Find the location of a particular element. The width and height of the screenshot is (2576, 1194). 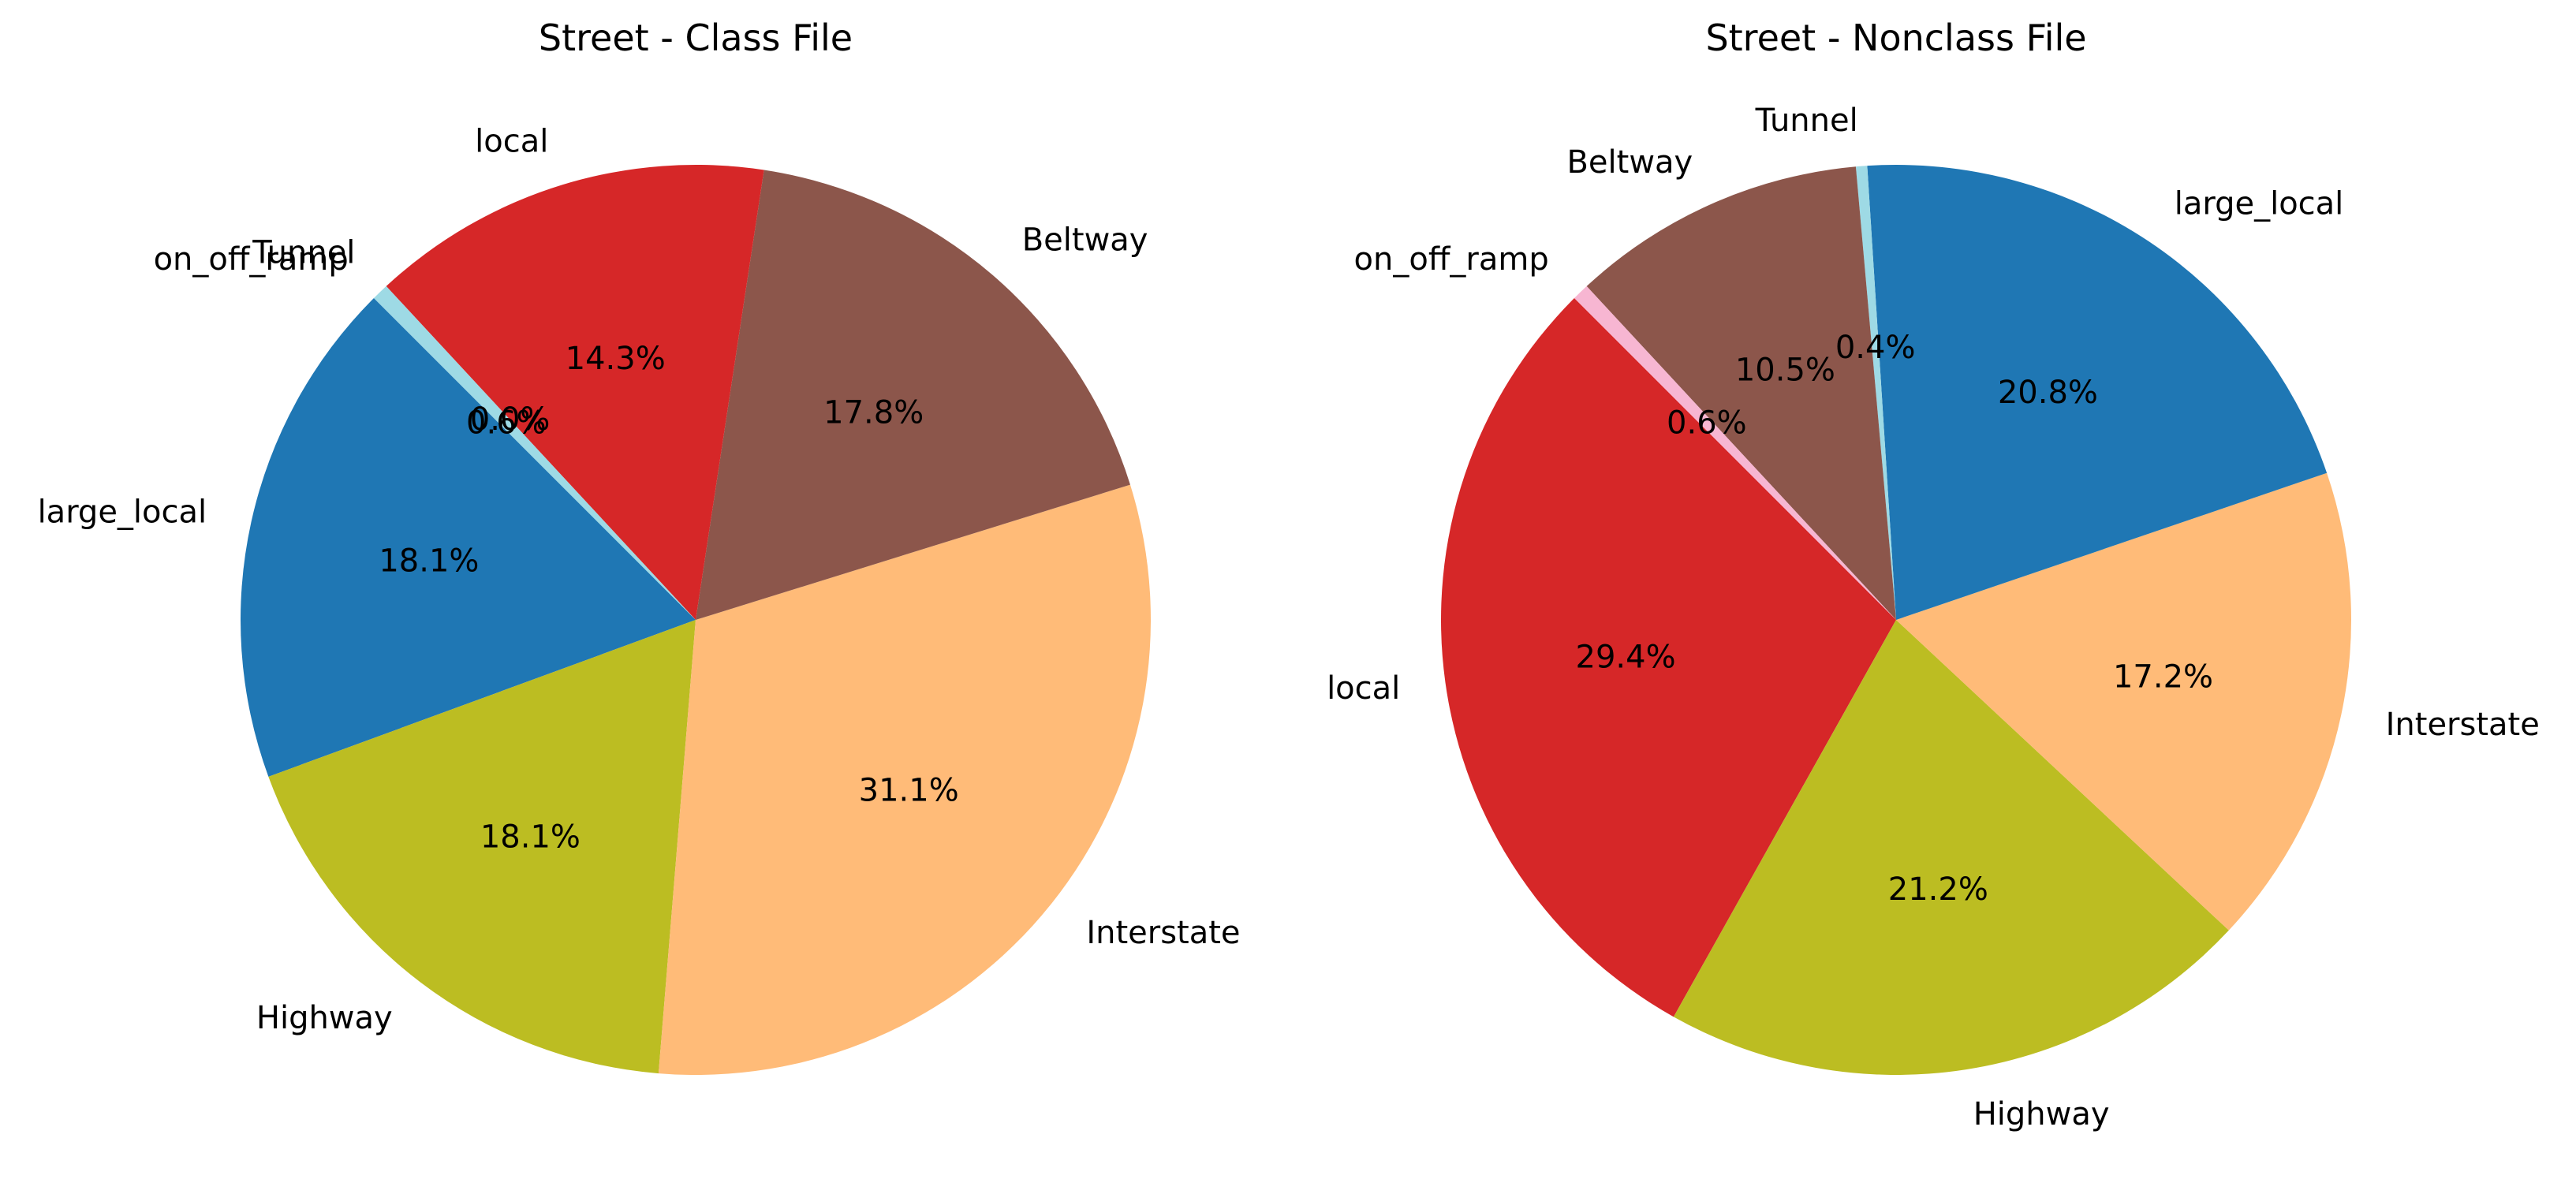

pct-label-local: 14.3% is located at coordinates (616, 359).